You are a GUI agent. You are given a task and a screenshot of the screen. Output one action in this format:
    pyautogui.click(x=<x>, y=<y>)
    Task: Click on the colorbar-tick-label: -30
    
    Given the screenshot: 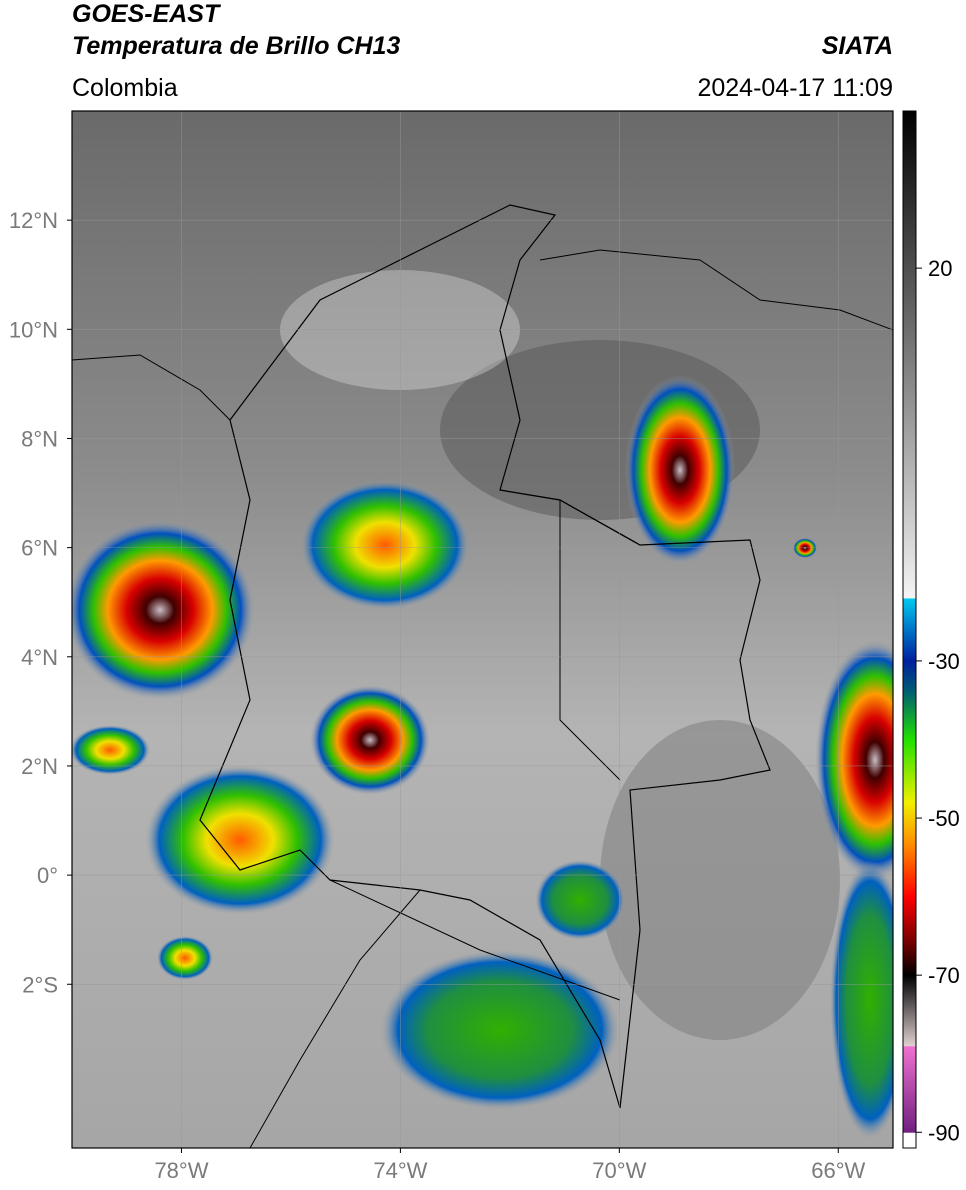 What is the action you would take?
    pyautogui.click(x=944, y=661)
    